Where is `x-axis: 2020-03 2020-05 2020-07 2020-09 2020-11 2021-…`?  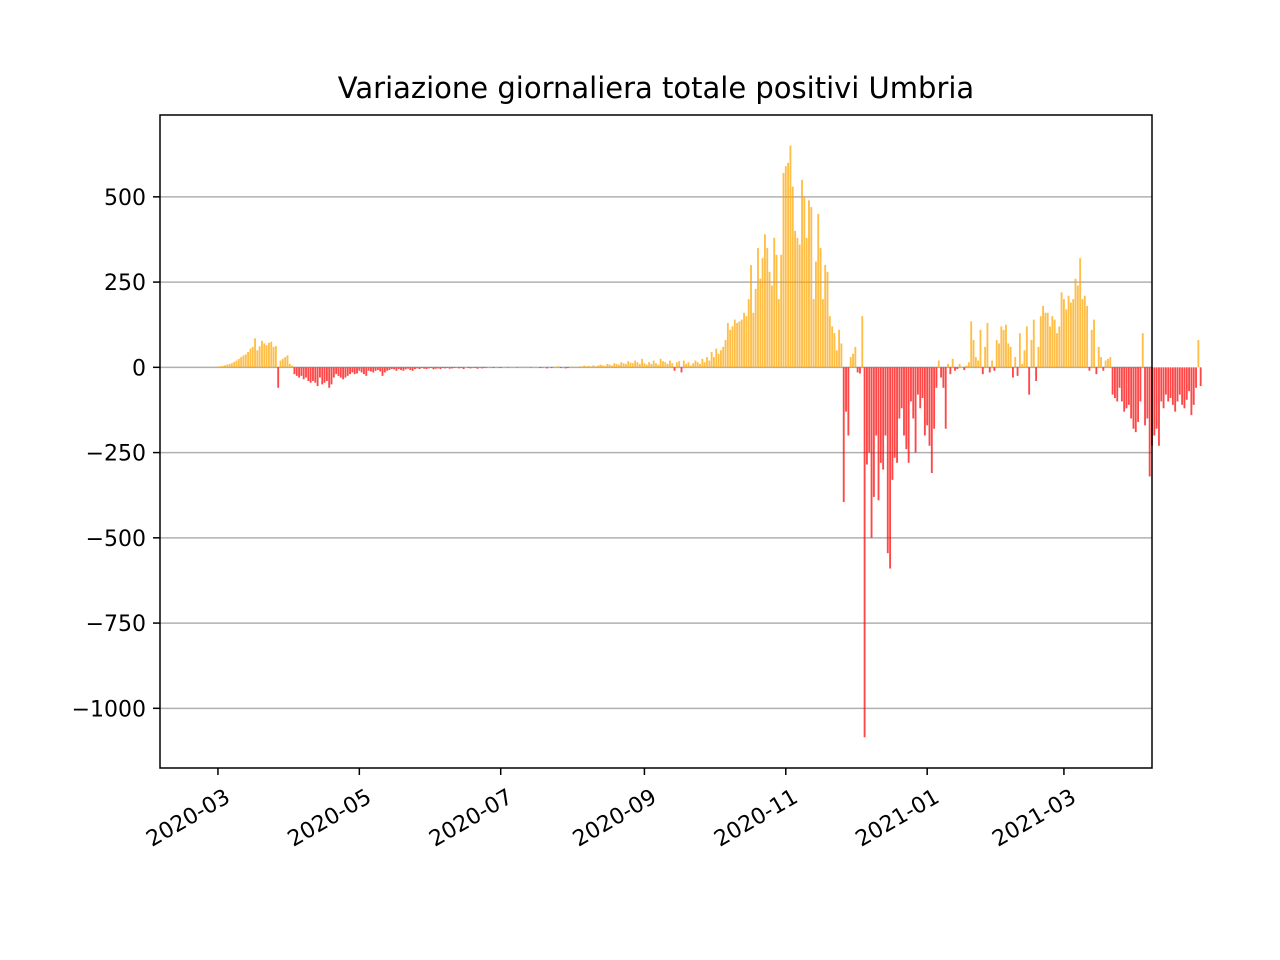 x-axis: 2020-03 2020-05 2020-07 2020-09 2020-11 2021-… is located at coordinates (611, 810).